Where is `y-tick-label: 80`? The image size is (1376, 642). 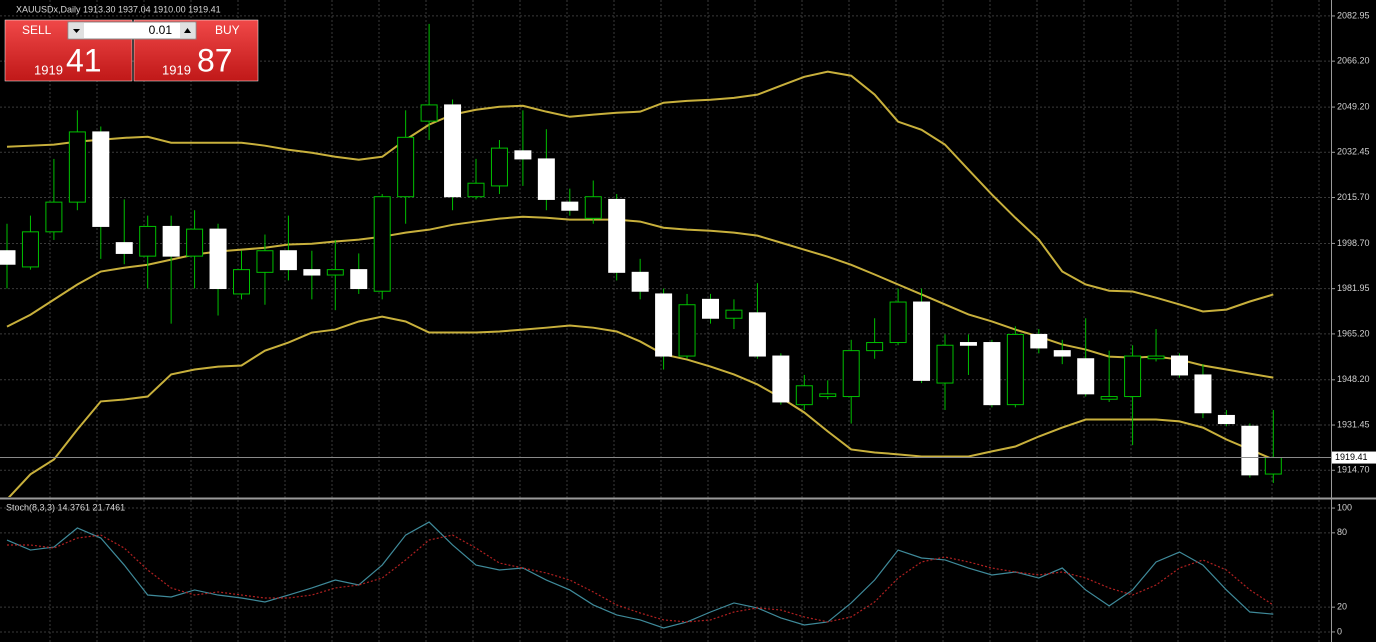 y-tick-label: 80 is located at coordinates (1342, 532).